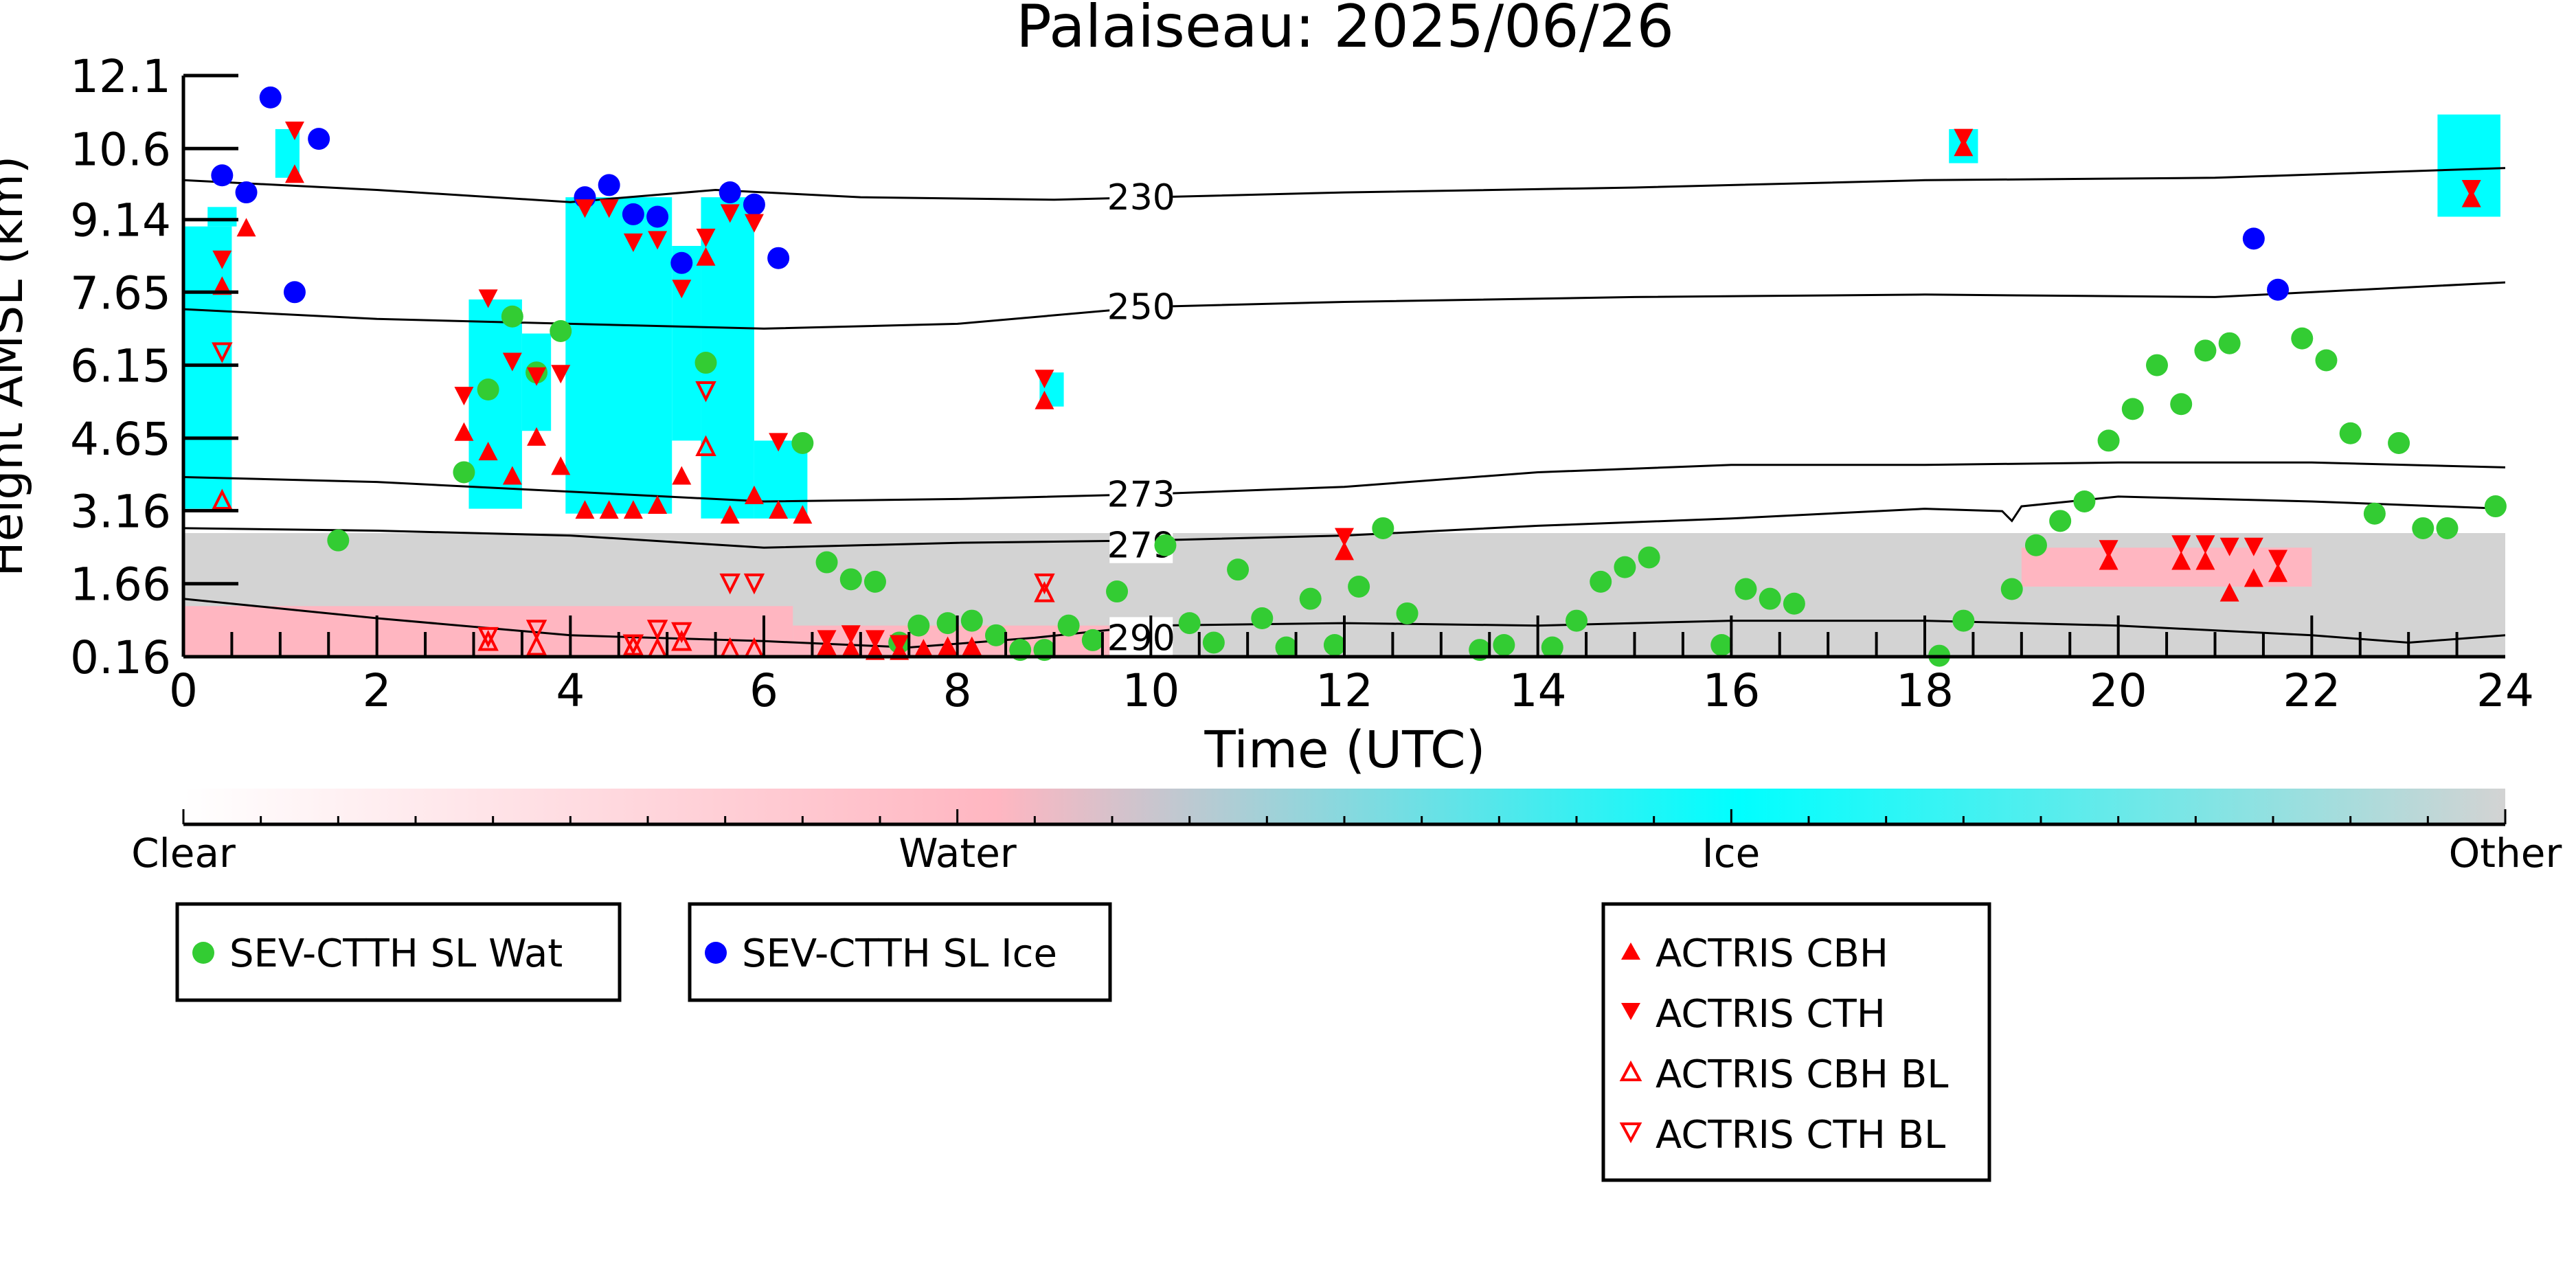  I want to click on x-tick-label: 0, so click(183, 690).